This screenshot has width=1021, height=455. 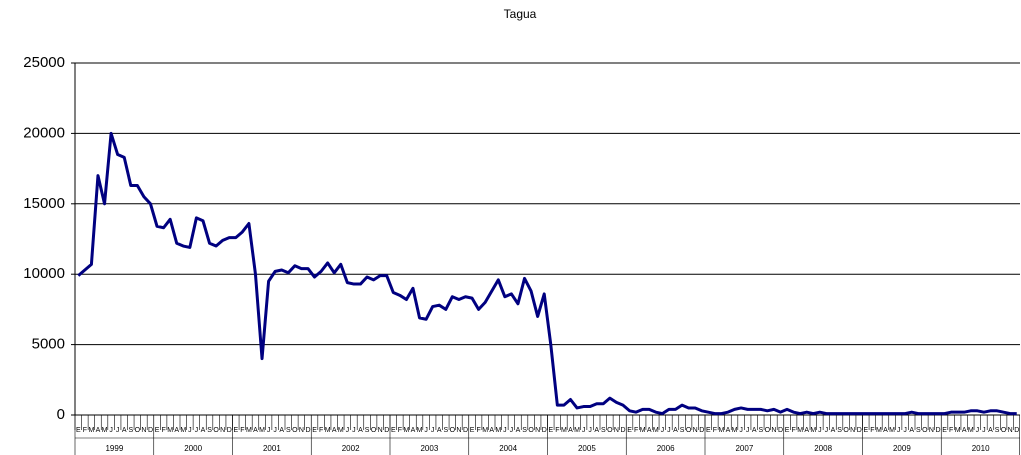 I want to click on year-label: 2010, so click(x=981, y=448).